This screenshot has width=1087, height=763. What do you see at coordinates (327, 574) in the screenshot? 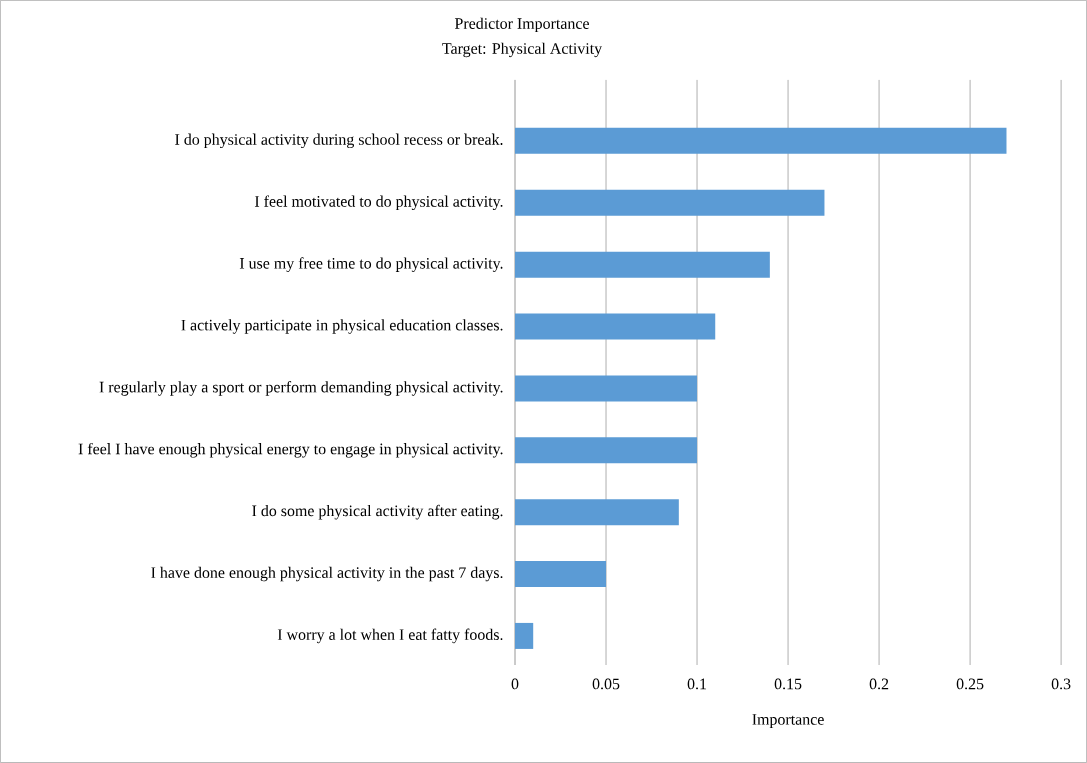
I see `y-tick-label: I have done enough physical activity in the past 7 days.` at bounding box center [327, 574].